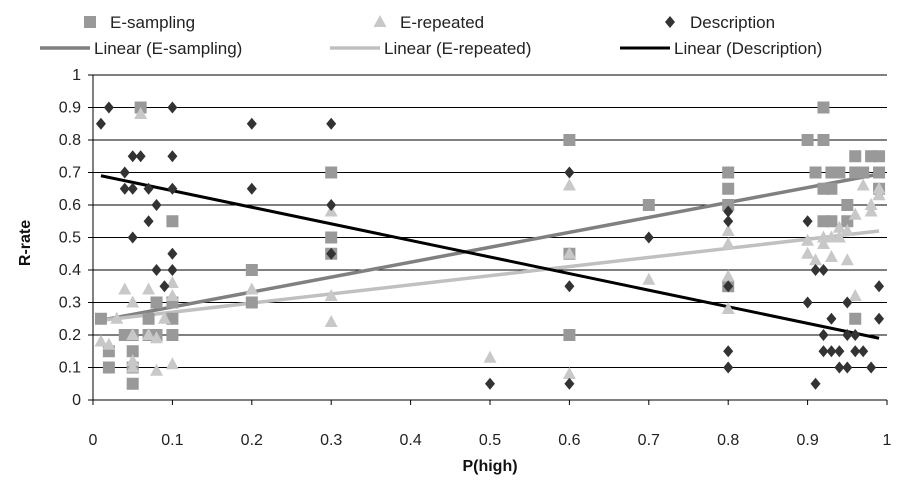 Image resolution: width=899 pixels, height=487 pixels. I want to click on x-tick-label: 0, so click(93, 440).